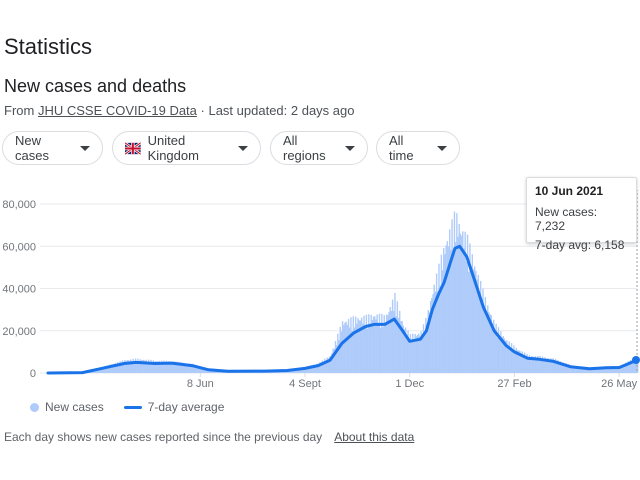  Describe the element at coordinates (374, 437) in the screenshot. I see `about-data-link: About this data` at that location.